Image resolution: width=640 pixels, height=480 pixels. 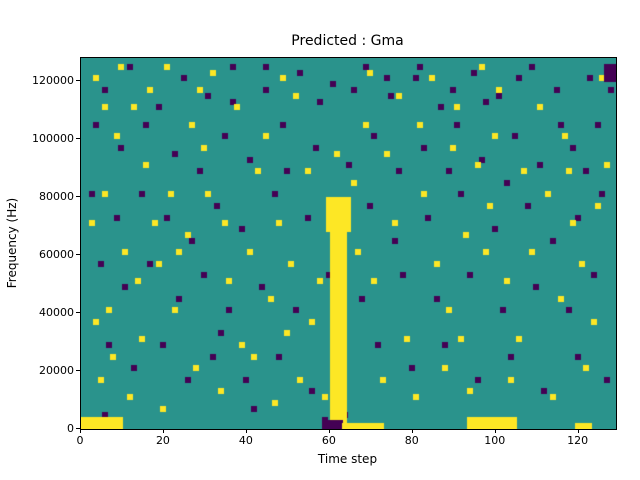 What do you see at coordinates (411, 440) in the screenshot?
I see `x-tick-label: 80` at bounding box center [411, 440].